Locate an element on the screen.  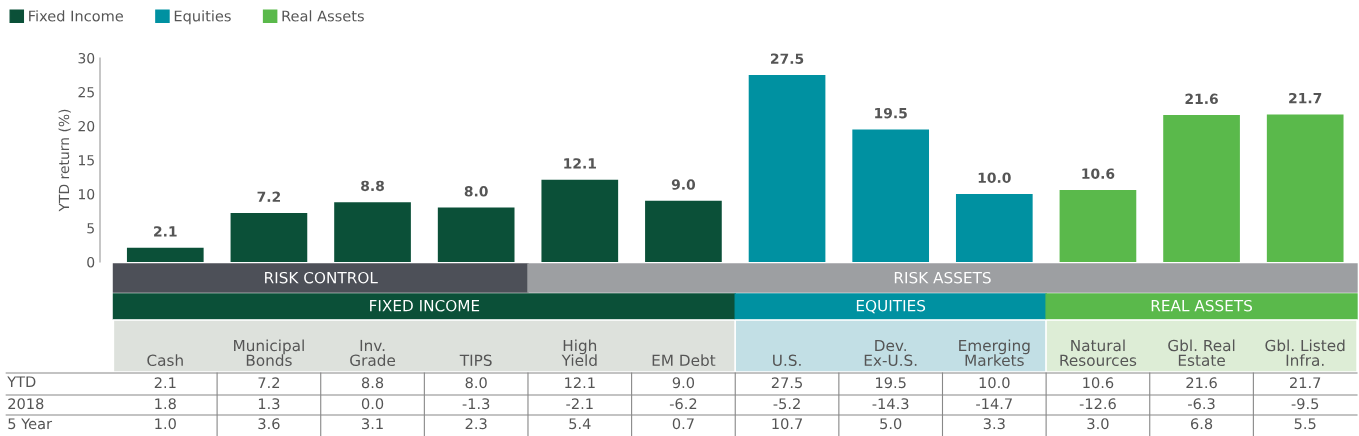
data-label: 2.1 is located at coordinates (165, 383).